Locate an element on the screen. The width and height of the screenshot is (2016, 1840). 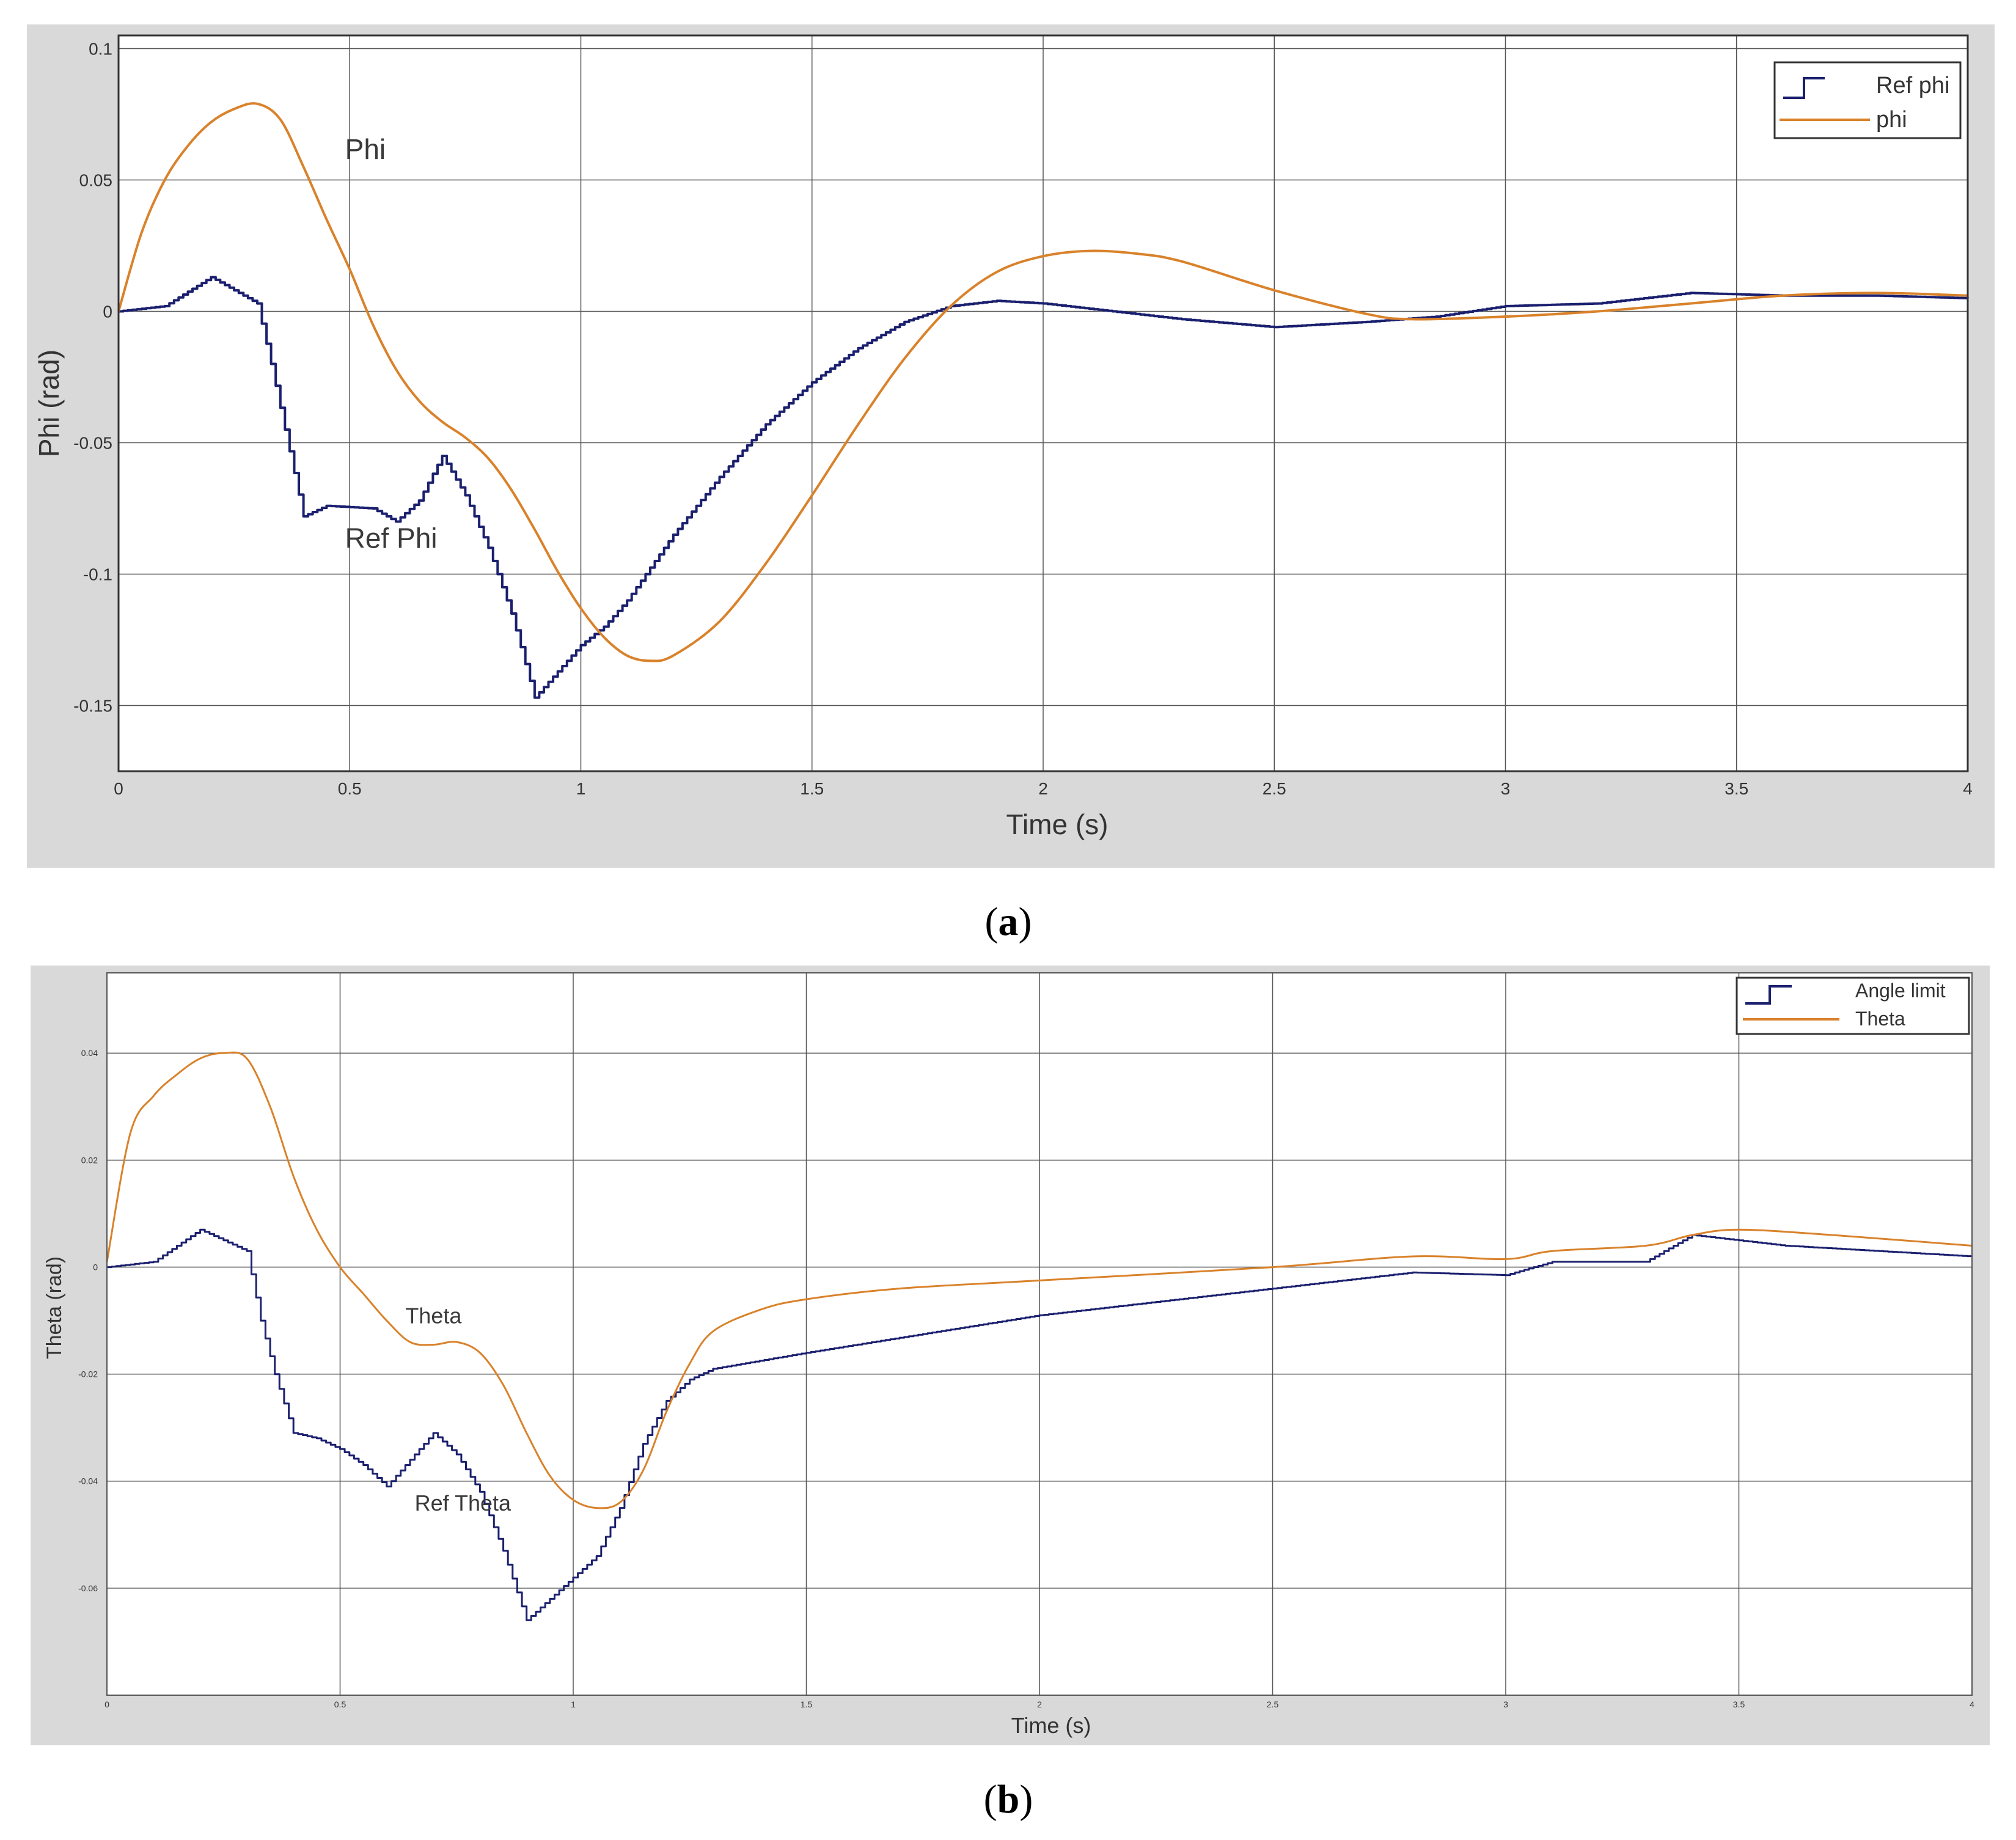
x-axis-label-a: Time (s) is located at coordinates (1057, 824).